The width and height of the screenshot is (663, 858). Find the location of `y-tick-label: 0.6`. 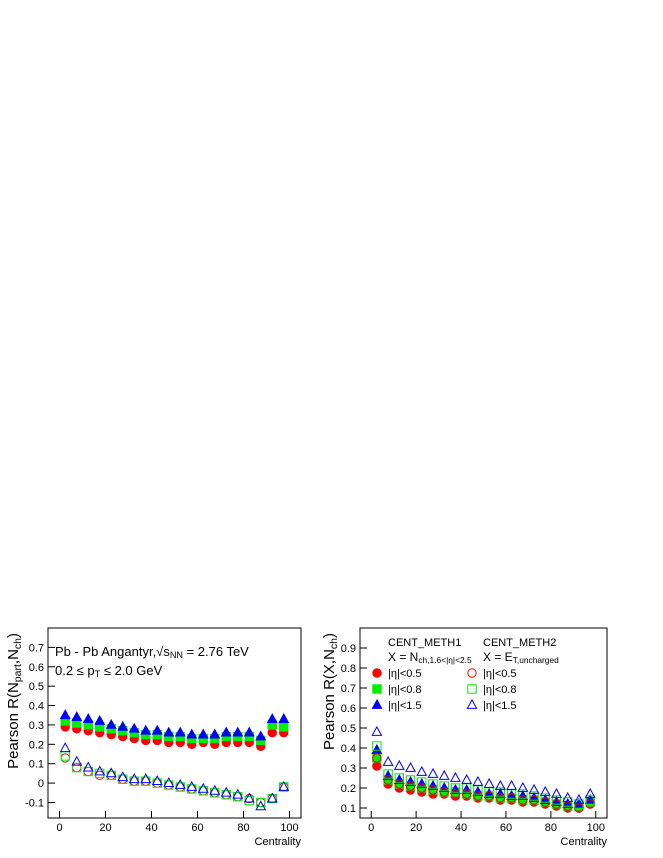

y-tick-label: 0.6 is located at coordinates (348, 709).